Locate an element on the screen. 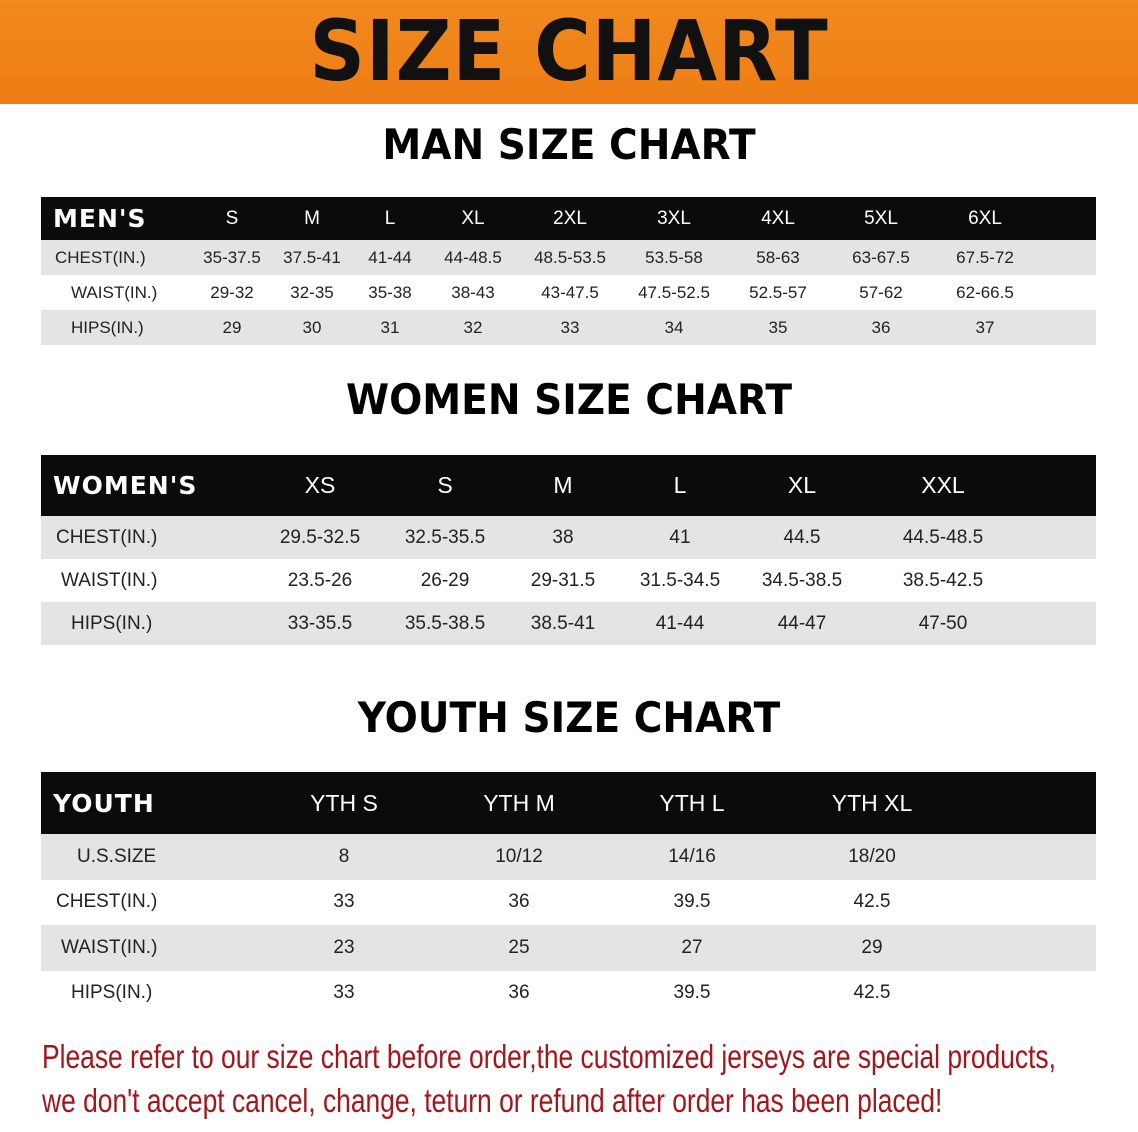  table-cell: 41 is located at coordinates (680, 537).